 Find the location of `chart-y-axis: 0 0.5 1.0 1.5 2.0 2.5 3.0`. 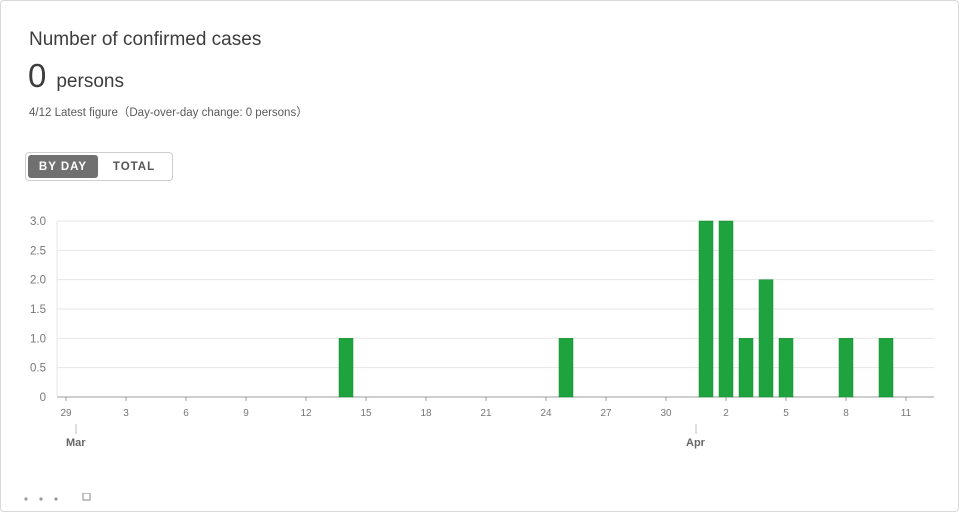

chart-y-axis: 0 0.5 1.0 1.5 2.0 2.5 3.0 is located at coordinates (38, 310).